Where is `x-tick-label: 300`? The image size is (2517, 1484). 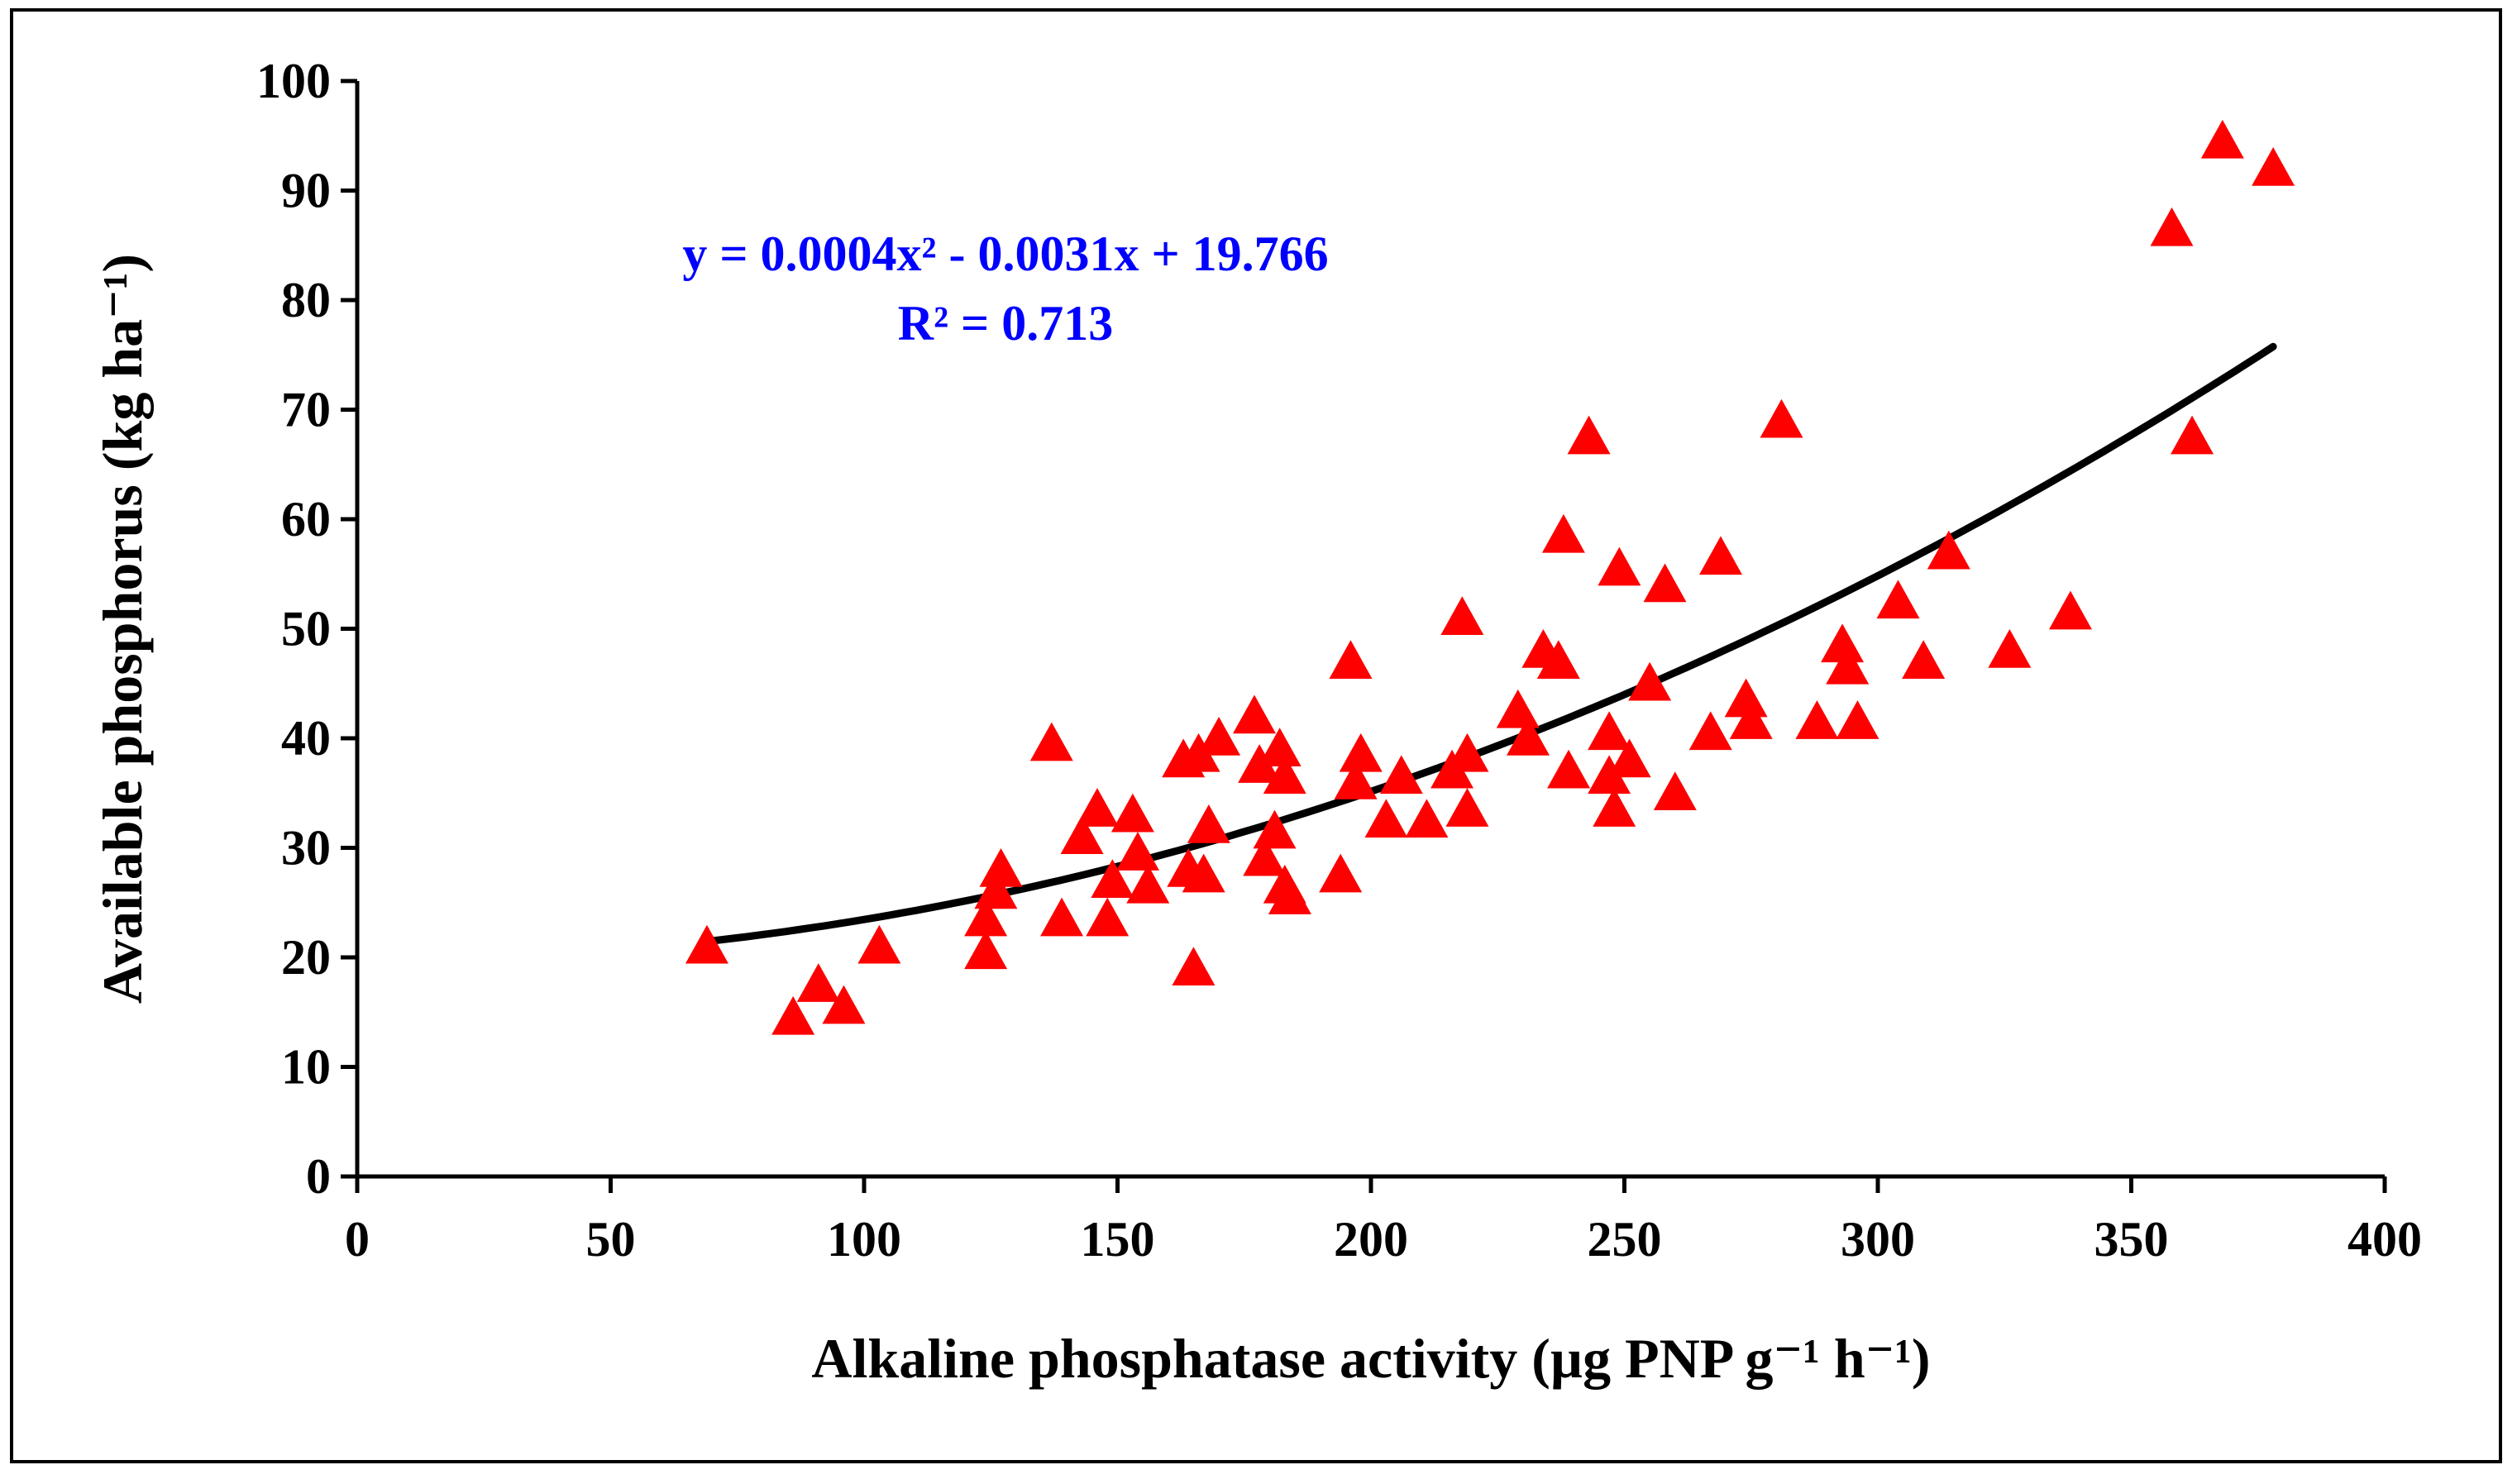 x-tick-label: 300 is located at coordinates (1878, 1239).